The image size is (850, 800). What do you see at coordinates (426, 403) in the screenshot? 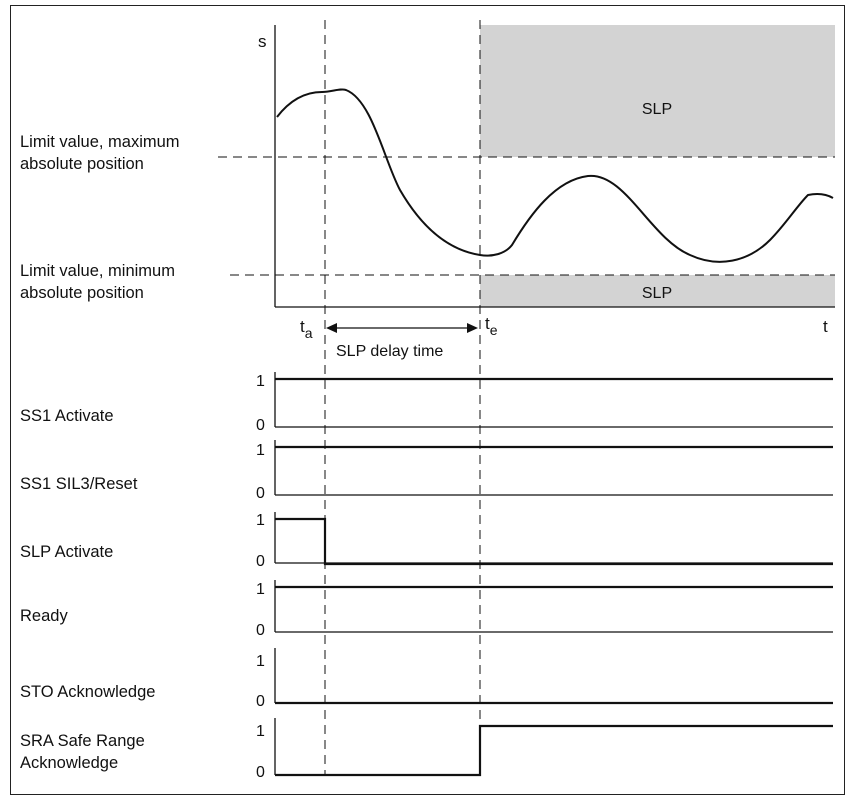
I see `signal-row: 1 0 SS1 Activate` at bounding box center [426, 403].